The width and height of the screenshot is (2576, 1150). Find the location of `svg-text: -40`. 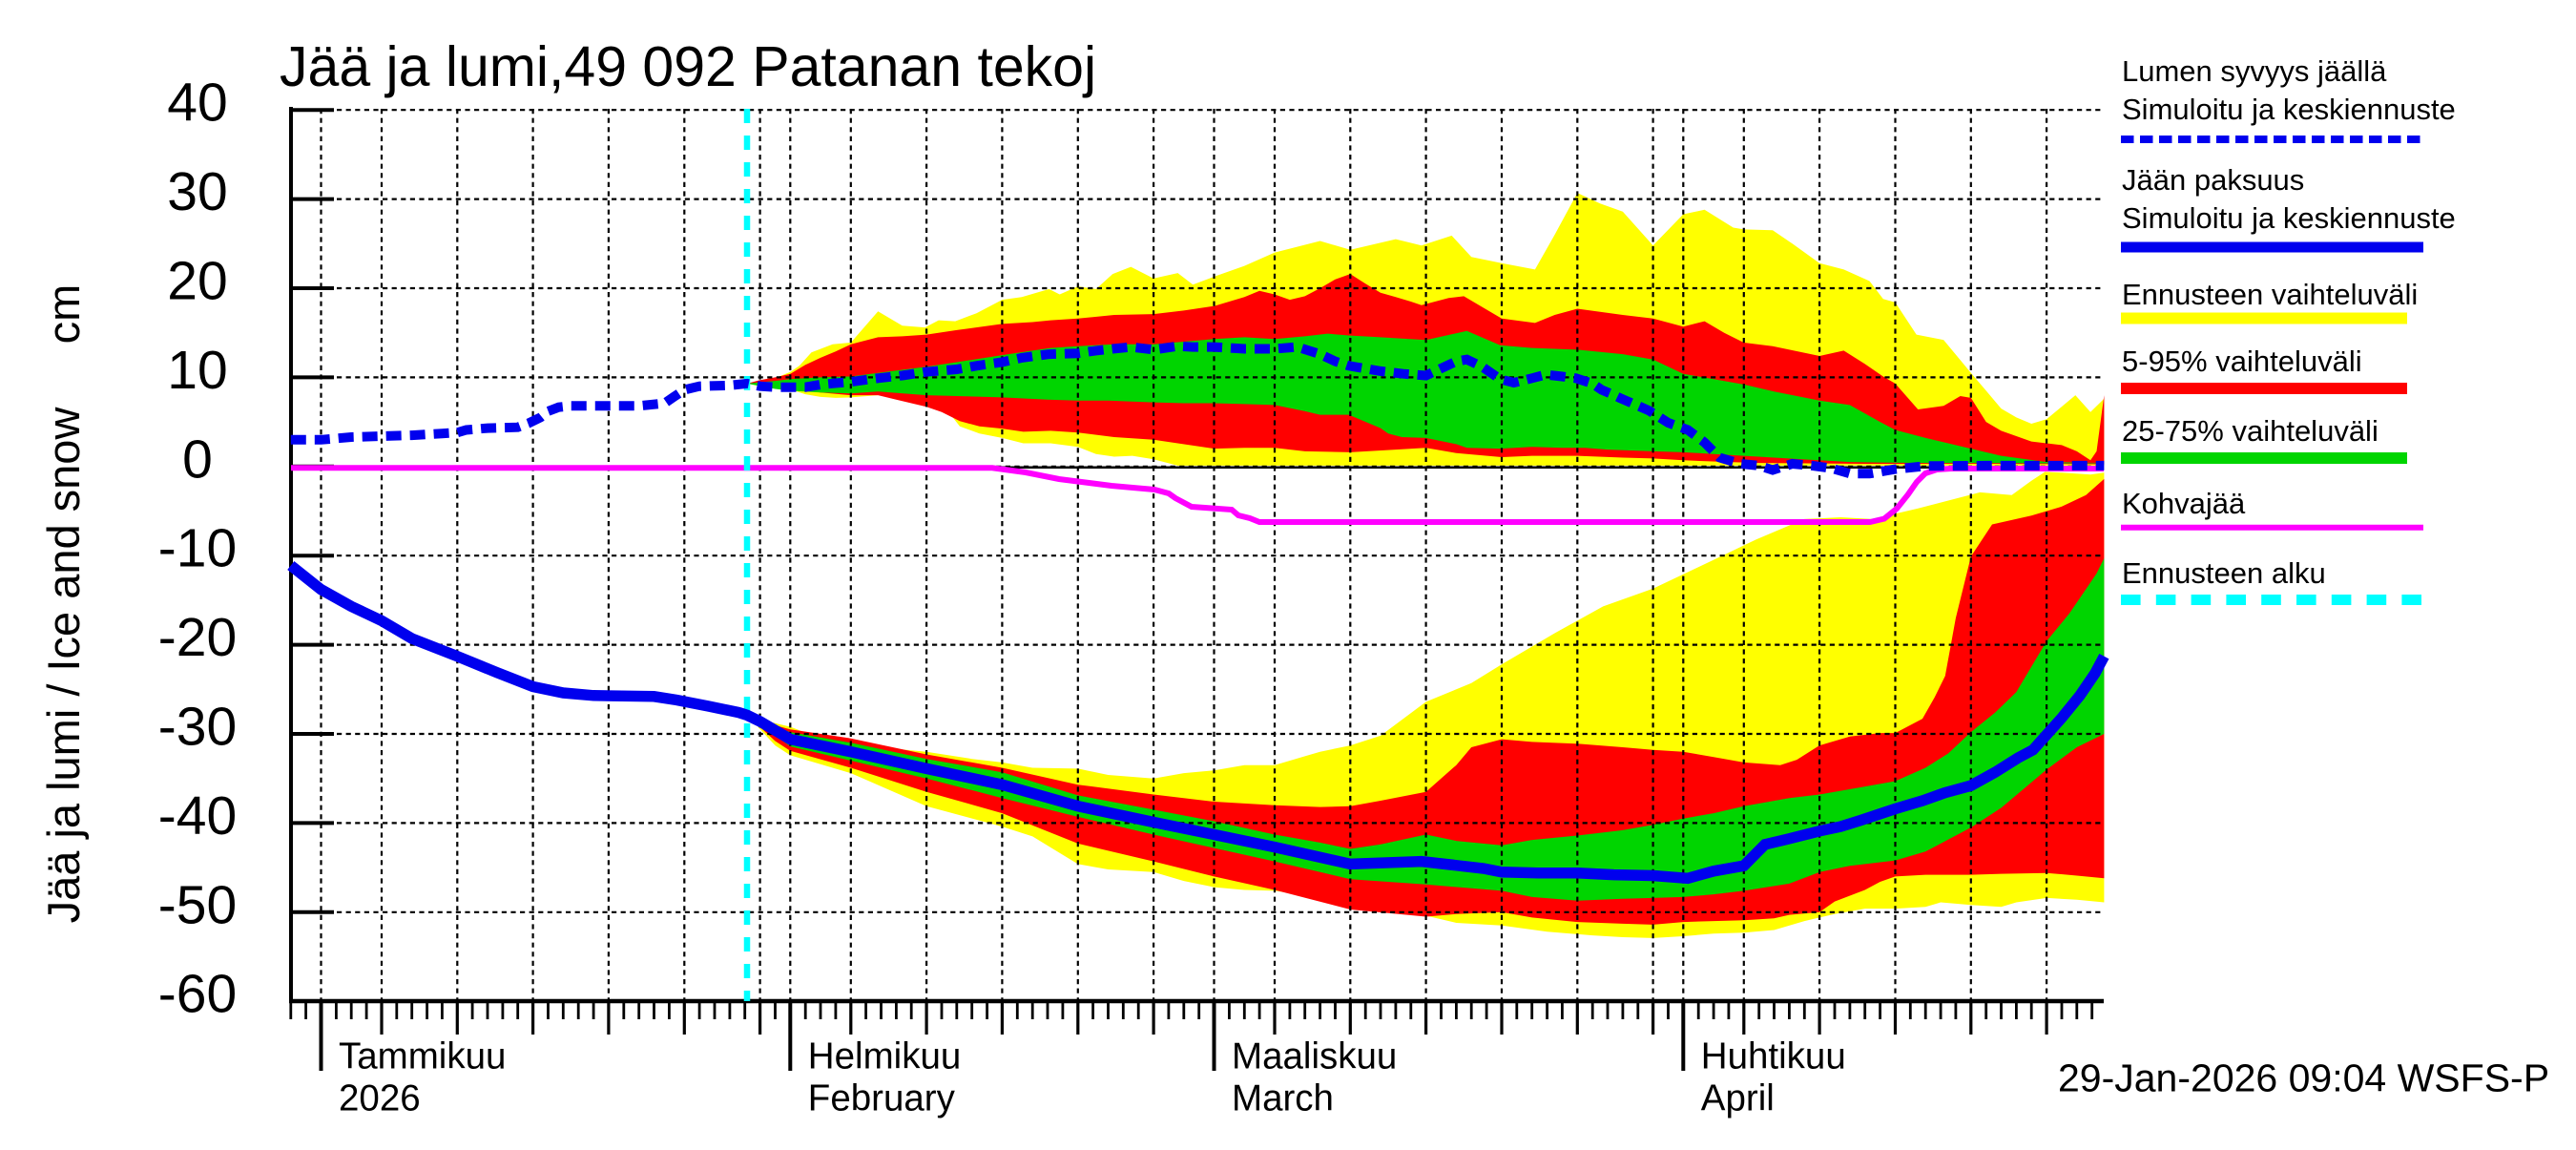

svg-text: -40 is located at coordinates (197, 816).